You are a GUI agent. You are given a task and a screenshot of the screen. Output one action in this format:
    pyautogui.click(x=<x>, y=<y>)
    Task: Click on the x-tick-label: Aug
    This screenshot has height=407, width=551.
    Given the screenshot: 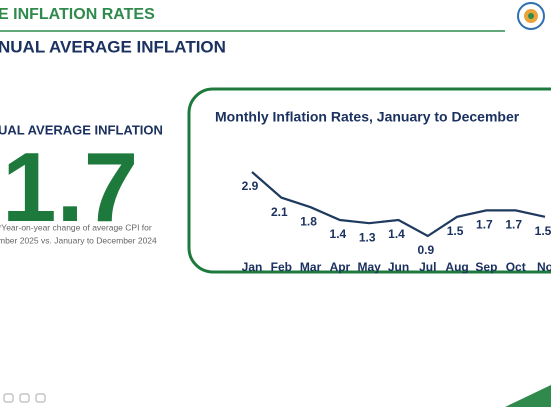 What is the action you would take?
    pyautogui.click(x=456, y=267)
    